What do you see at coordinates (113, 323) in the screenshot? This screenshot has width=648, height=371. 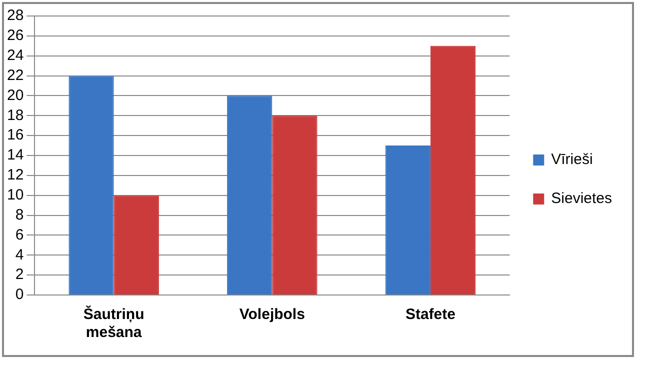 I see `x-tick-label: Šautriņu mešana` at bounding box center [113, 323].